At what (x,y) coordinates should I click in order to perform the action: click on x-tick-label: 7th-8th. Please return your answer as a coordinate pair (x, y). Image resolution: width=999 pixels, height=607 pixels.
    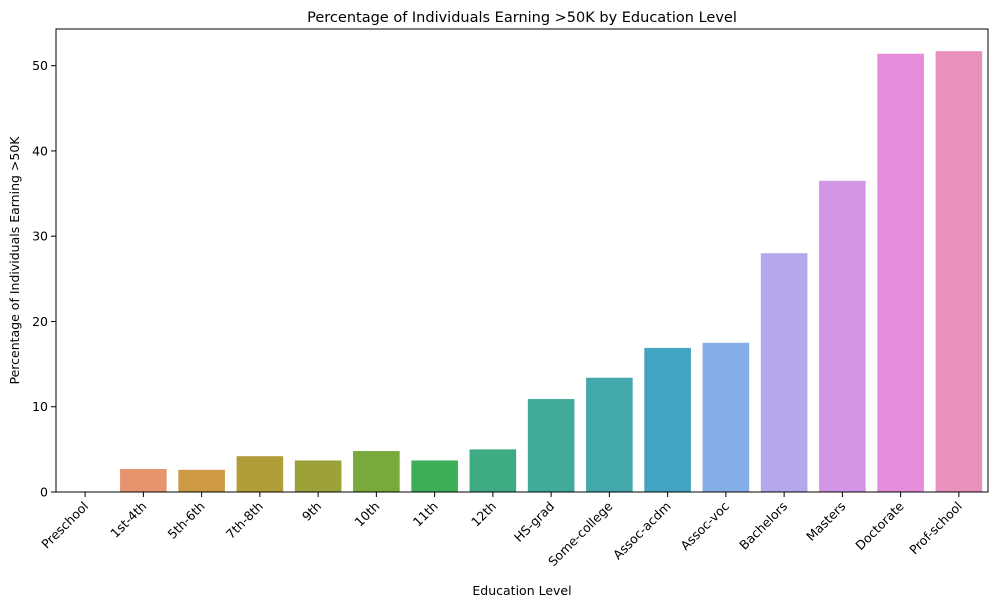
    Looking at the image, I should click on (244, 520).